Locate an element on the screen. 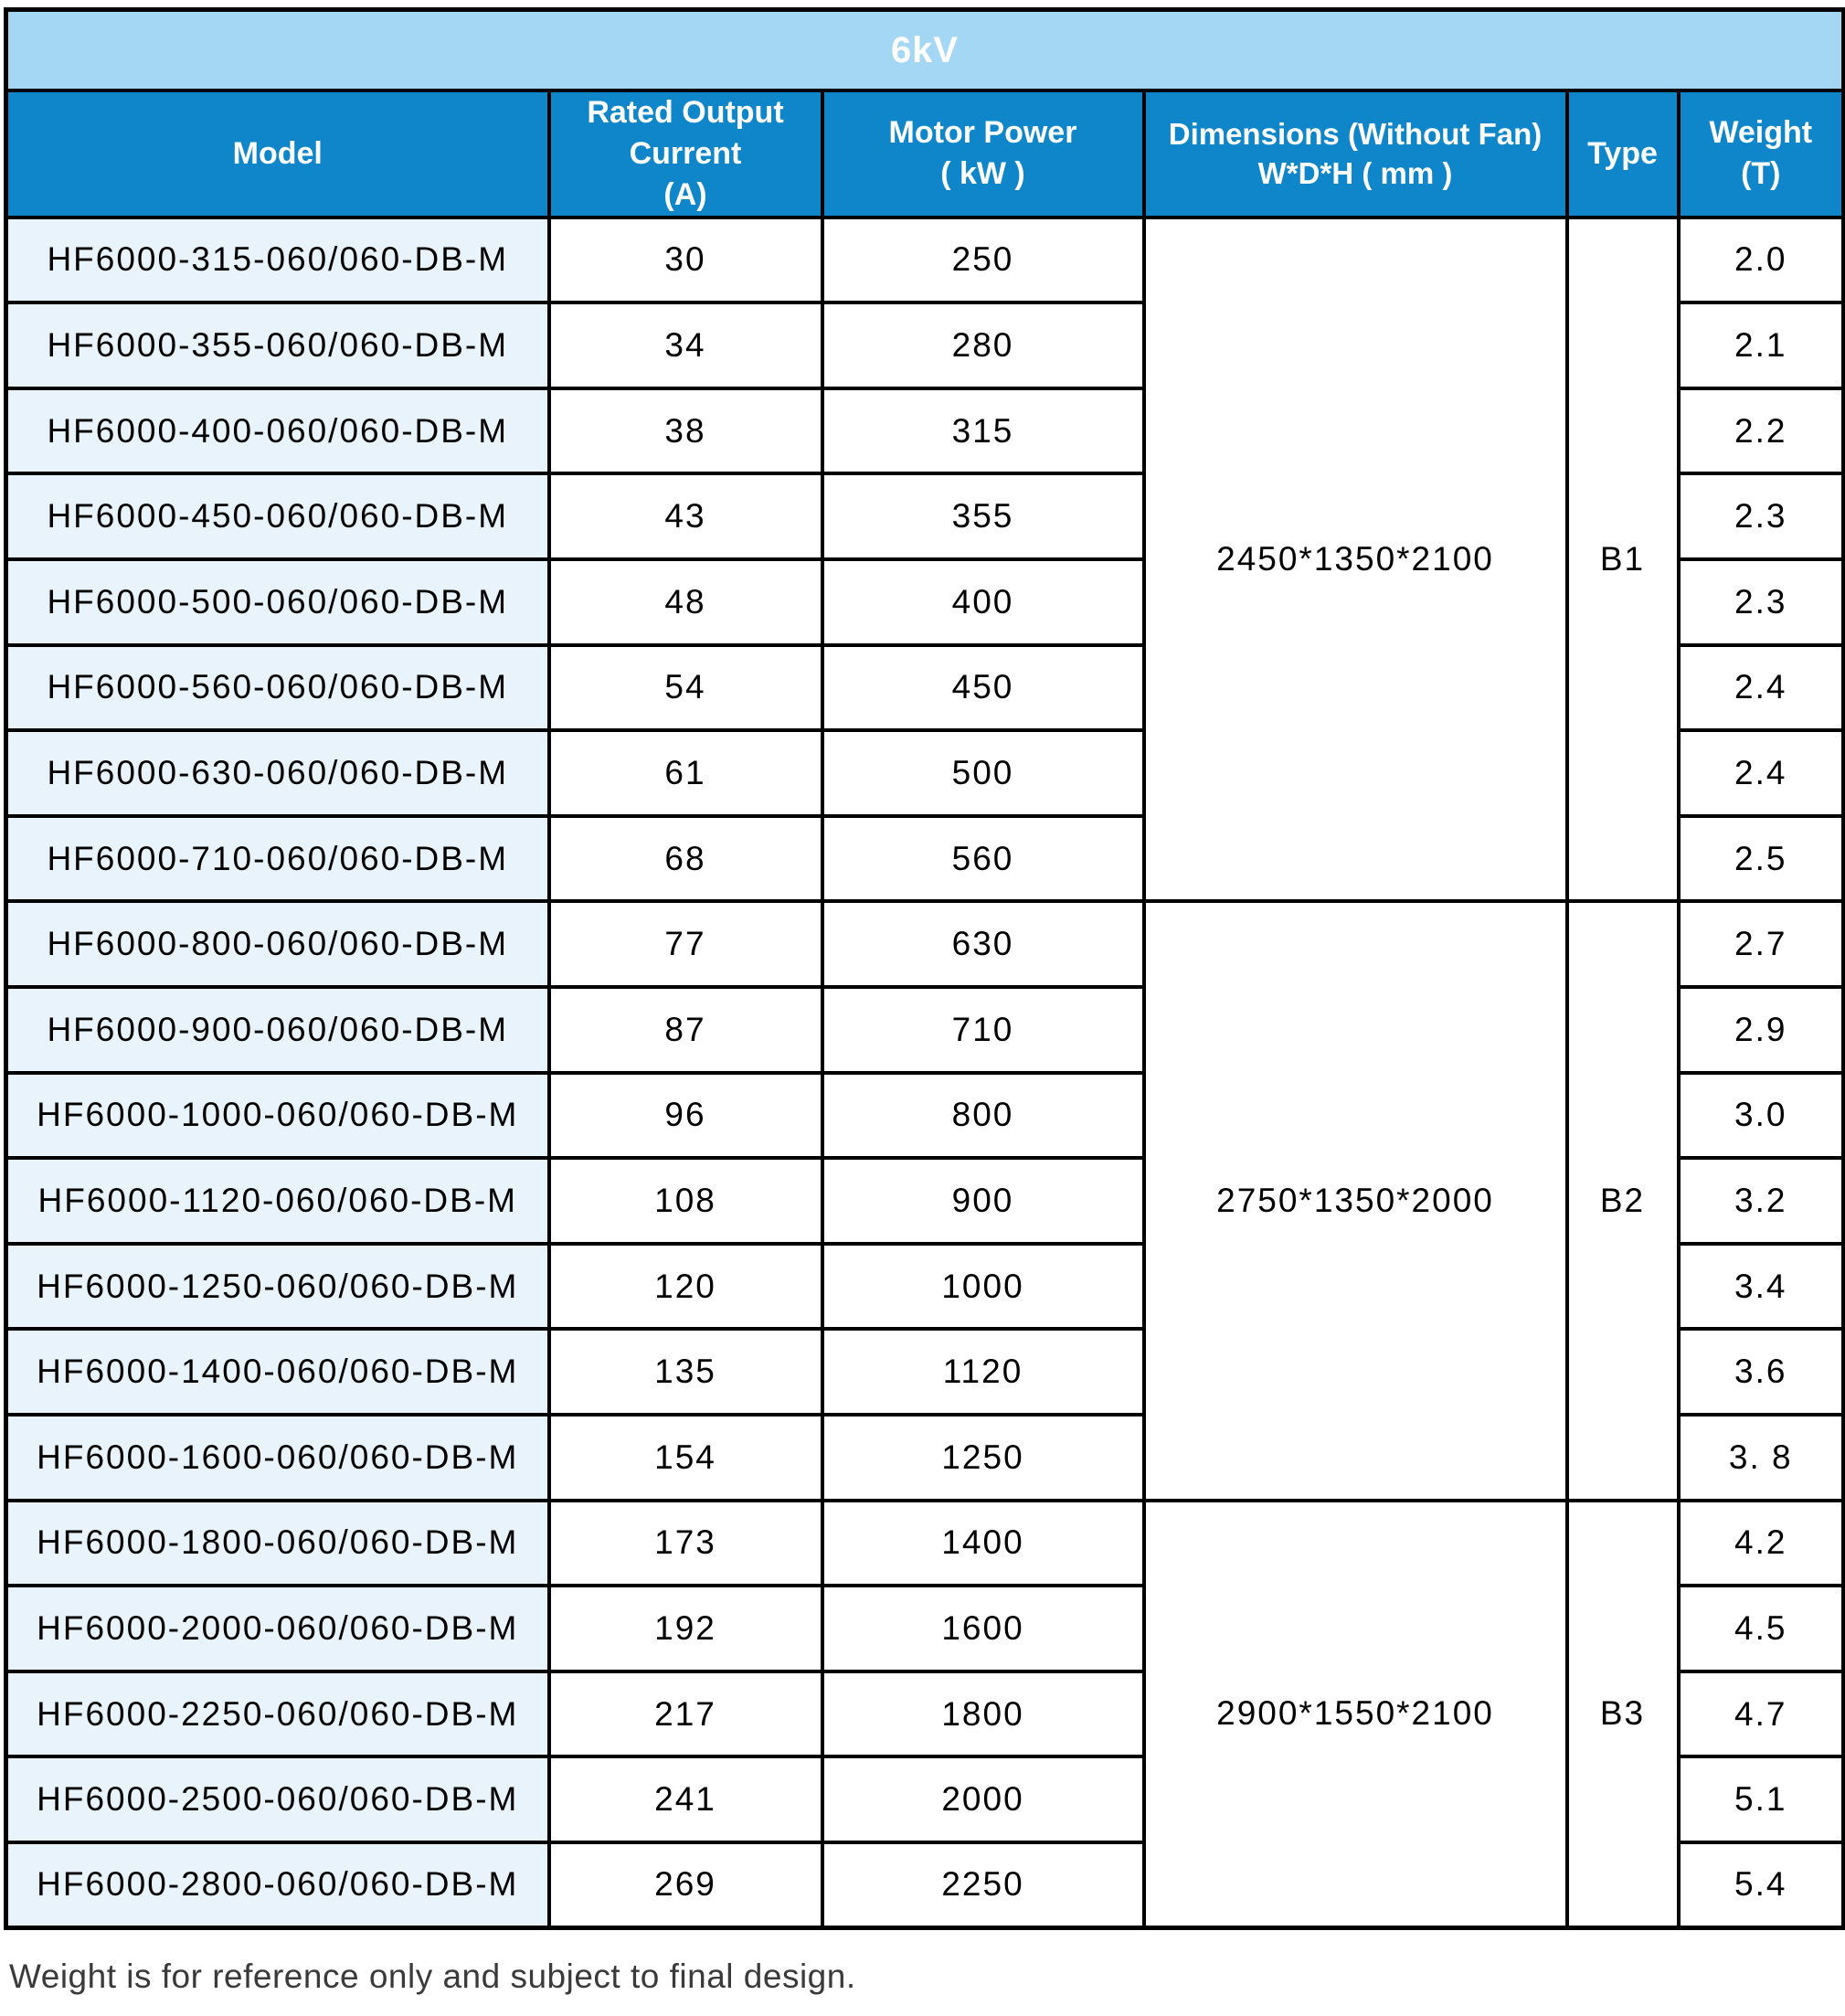 This screenshot has height=2016, width=1845. model-cell: HF6000-500-060/060-DB-M is located at coordinates (277, 602).